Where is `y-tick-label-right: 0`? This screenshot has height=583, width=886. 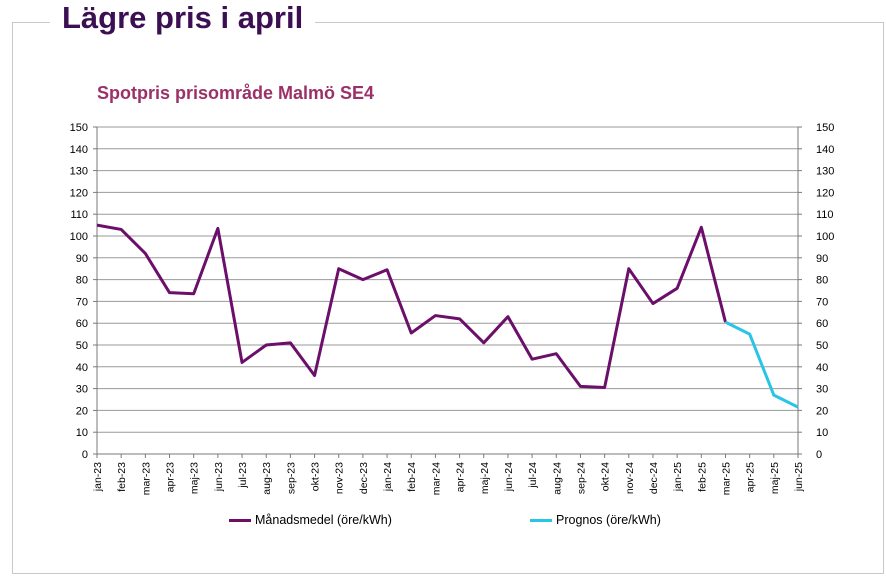 y-tick-label-right: 0 is located at coordinates (819, 455).